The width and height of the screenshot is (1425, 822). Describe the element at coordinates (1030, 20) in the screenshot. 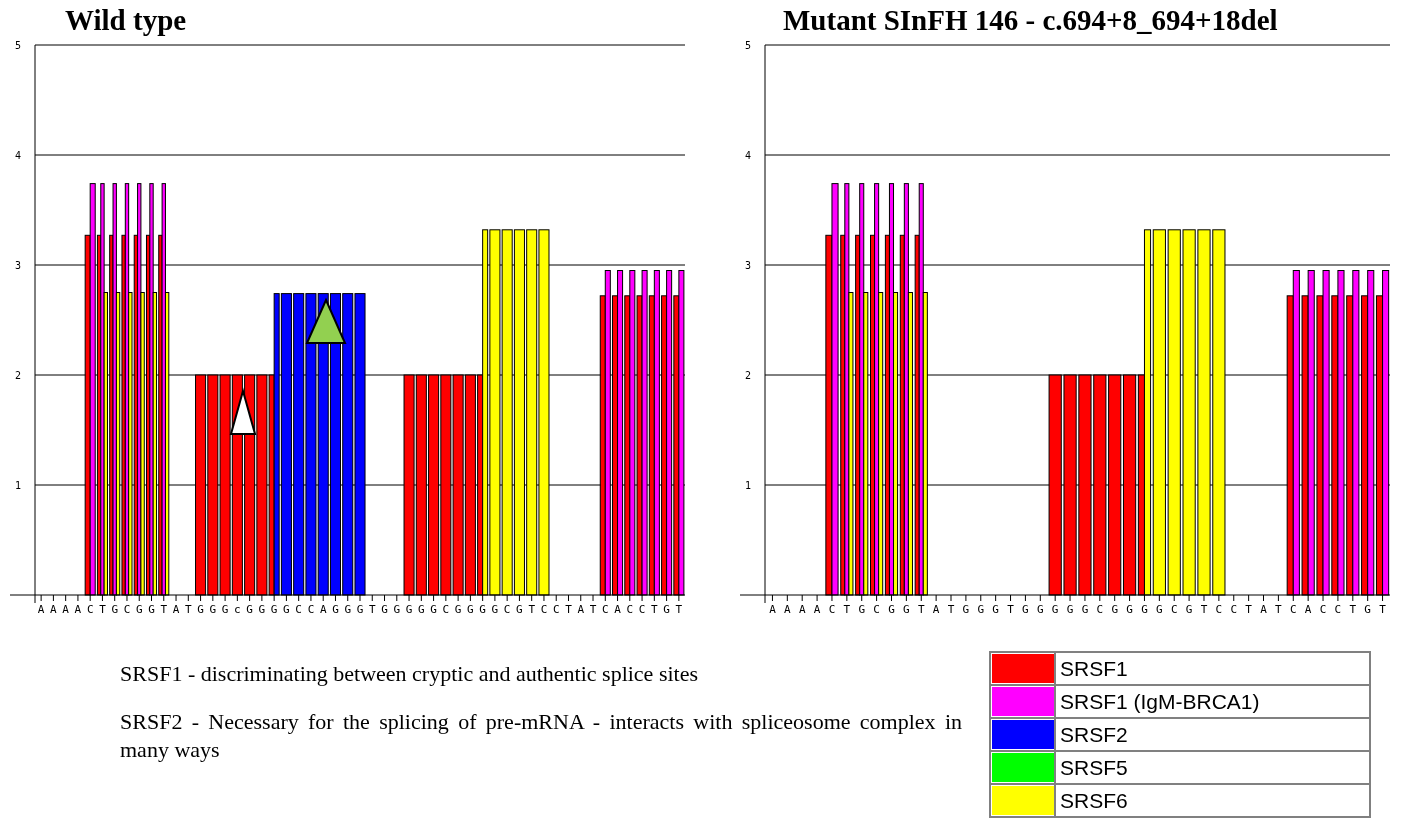

I see `chart-title: Mutant SInFH 146 - c.694+8_694+18del` at that location.